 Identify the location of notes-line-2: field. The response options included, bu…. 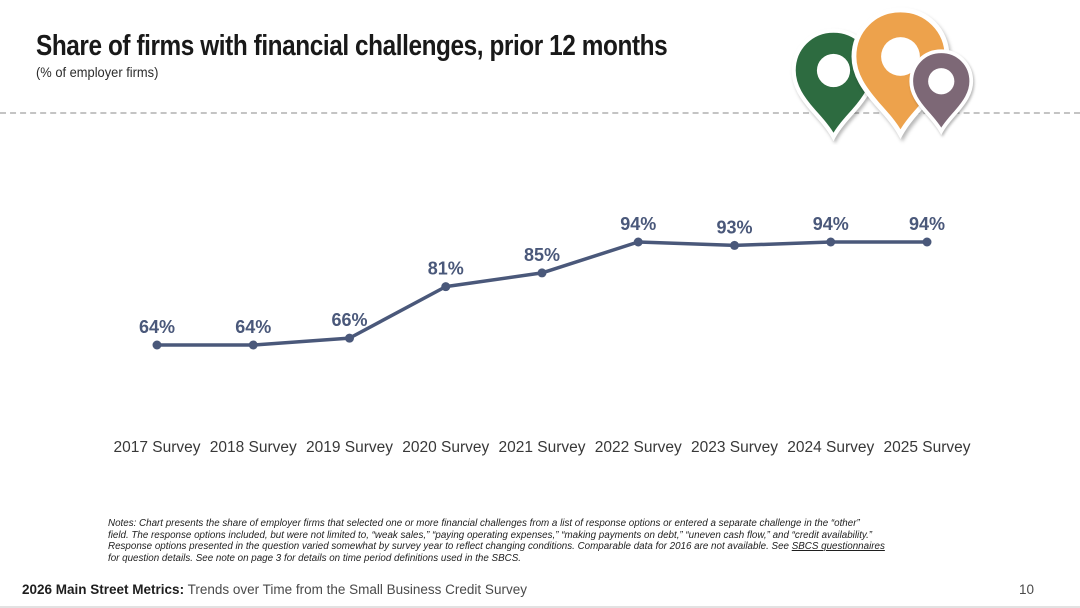
(490, 535).